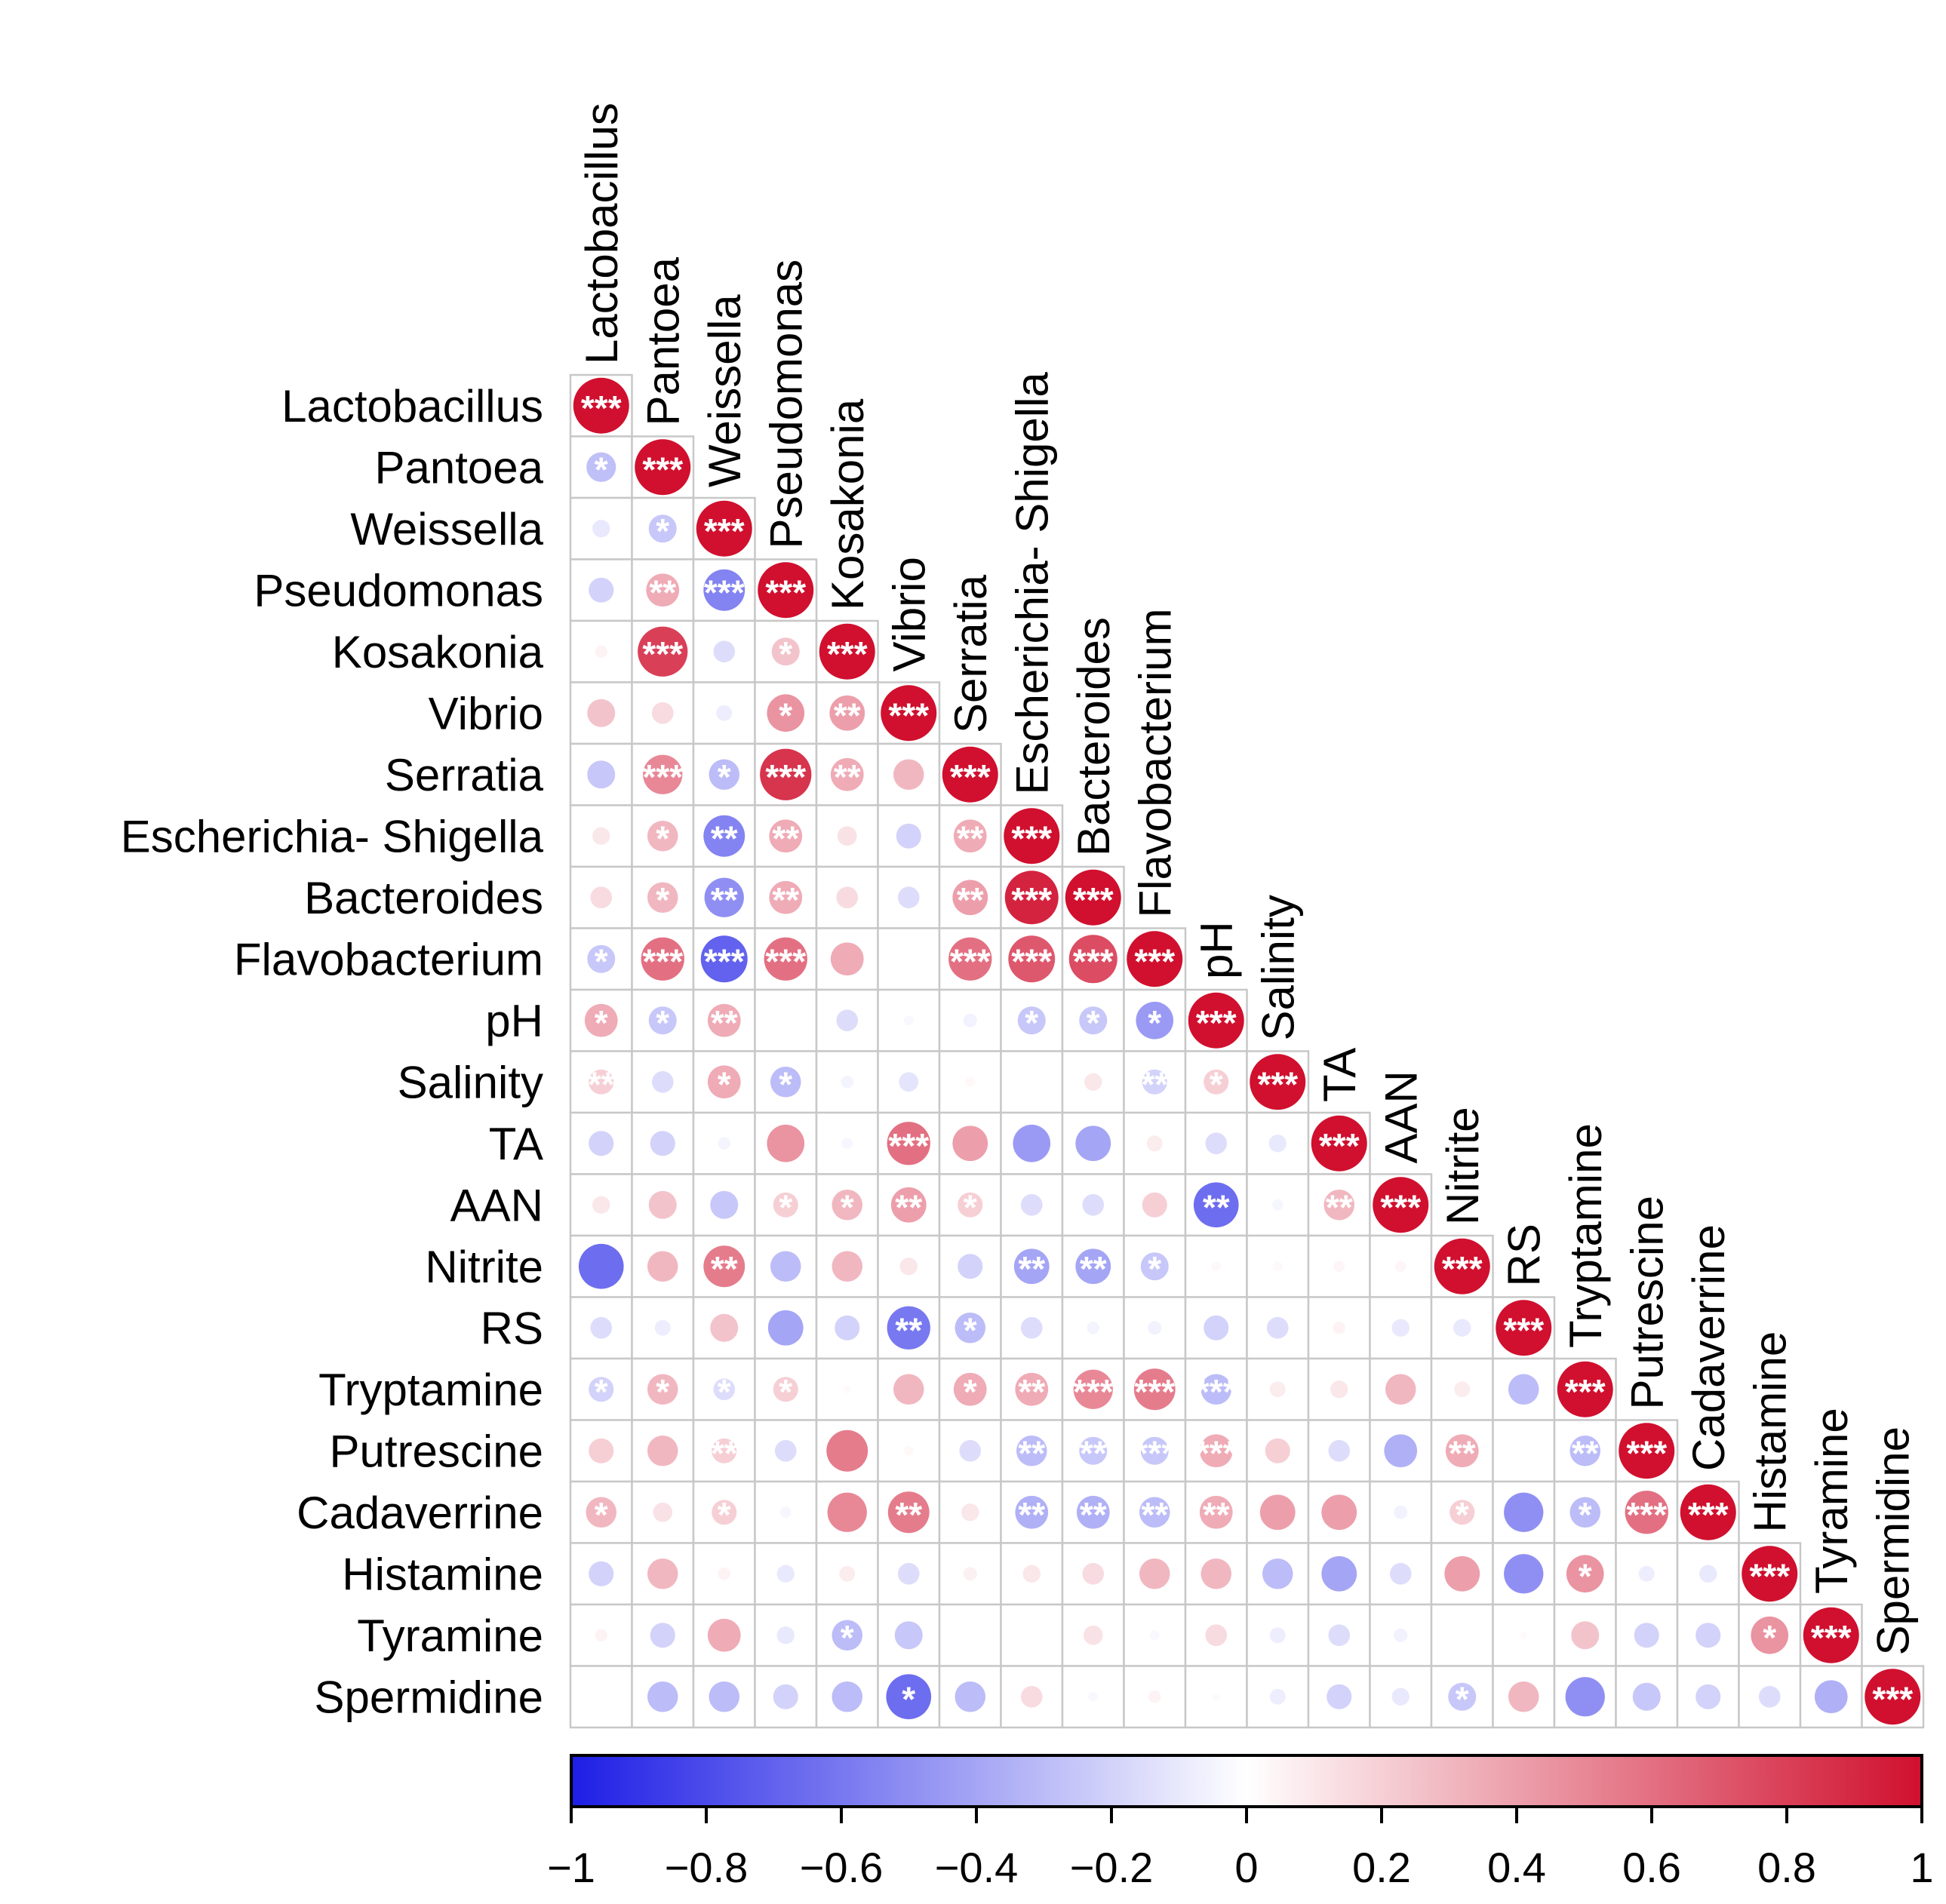 The image size is (1946, 1904). Describe the element at coordinates (1893, 1541) in the screenshot. I see `column-label: Spermidine` at that location.